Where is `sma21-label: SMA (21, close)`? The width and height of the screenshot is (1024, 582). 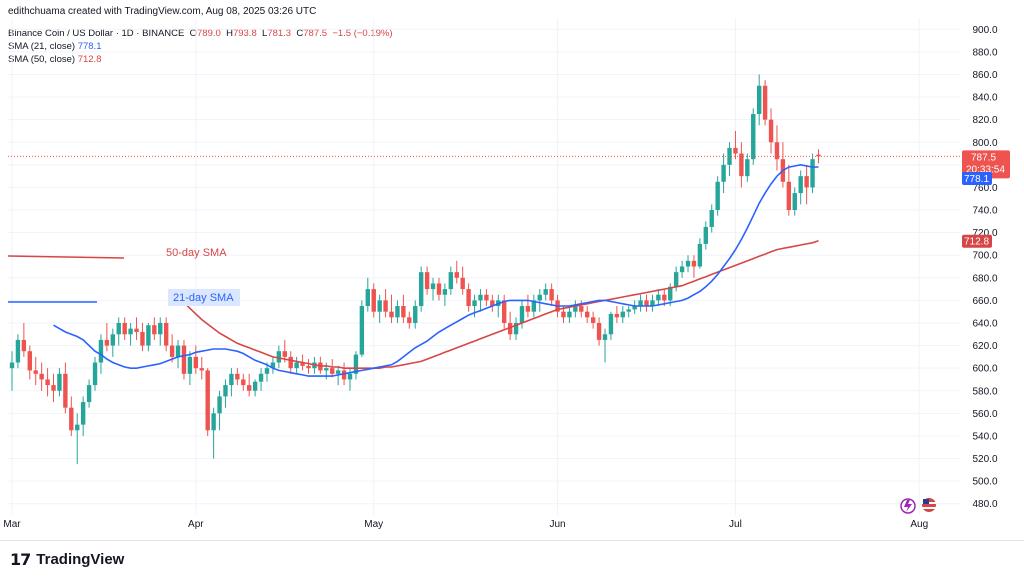 sma21-label: SMA (21, close) is located at coordinates (42, 46).